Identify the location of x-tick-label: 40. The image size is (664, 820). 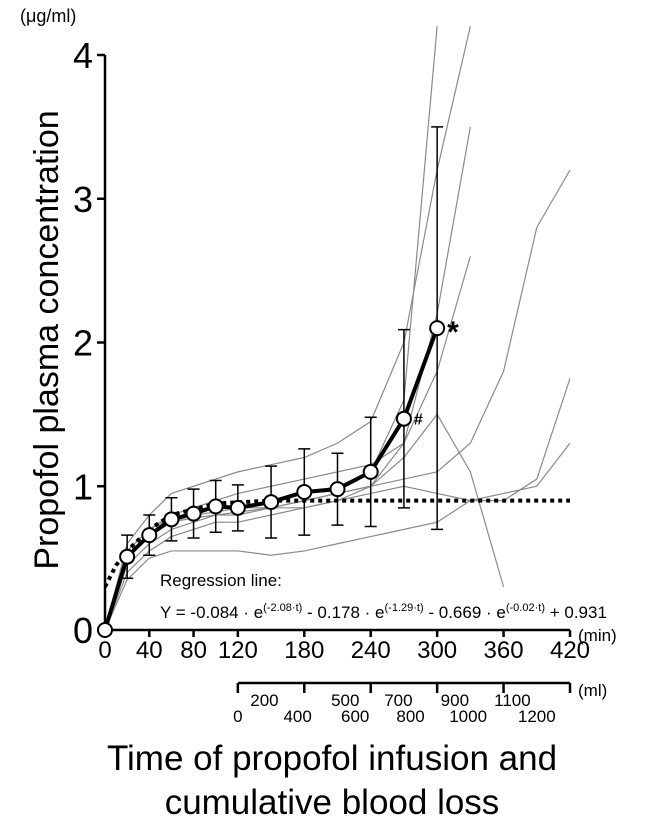
(149, 650).